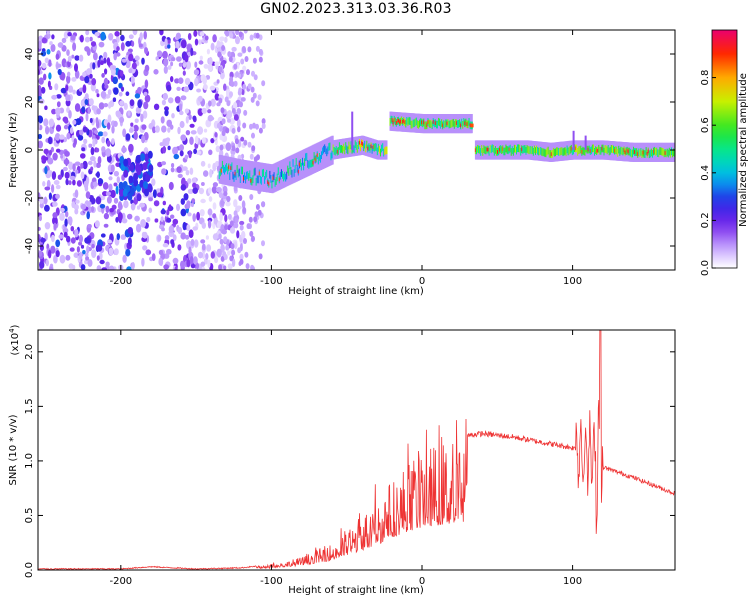 The height and width of the screenshot is (600, 750). Describe the element at coordinates (29, 516) in the screenshot. I see `snr-y-tick-label: 0.5` at that location.